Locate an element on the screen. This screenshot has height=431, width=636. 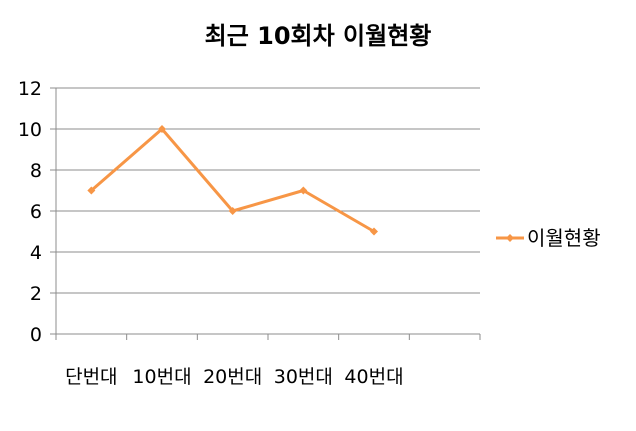
x-tick-labels: 단번대 10번대 20번대 30번대 40번대 is located at coordinates (234, 377).